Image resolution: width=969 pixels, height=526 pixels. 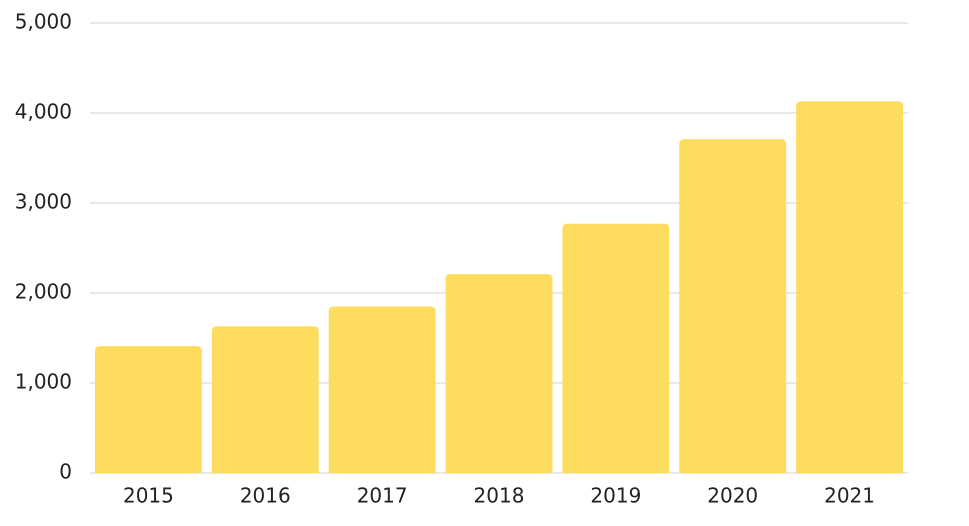 I want to click on x-tick-label: 2019, so click(x=615, y=496).